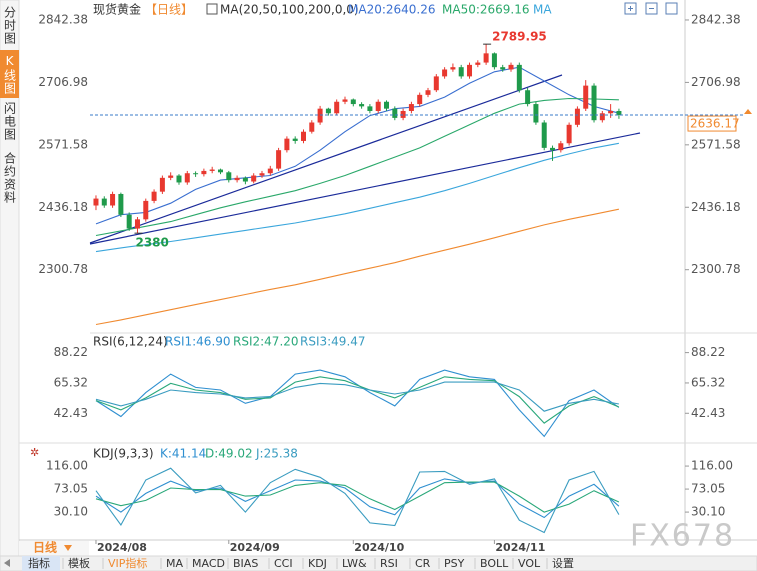  What do you see at coordinates (68, 548) in the screenshot?
I see `dropdown-arrow` at bounding box center [68, 548].